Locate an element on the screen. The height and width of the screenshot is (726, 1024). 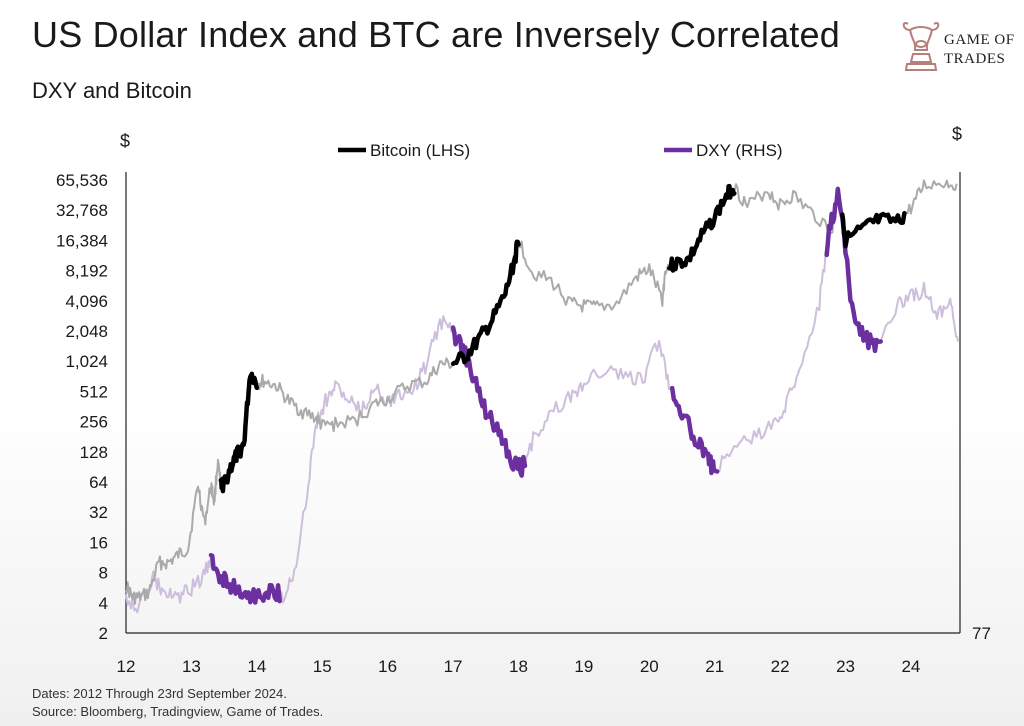
left-axis-tick-label: 64 is located at coordinates (98, 482).